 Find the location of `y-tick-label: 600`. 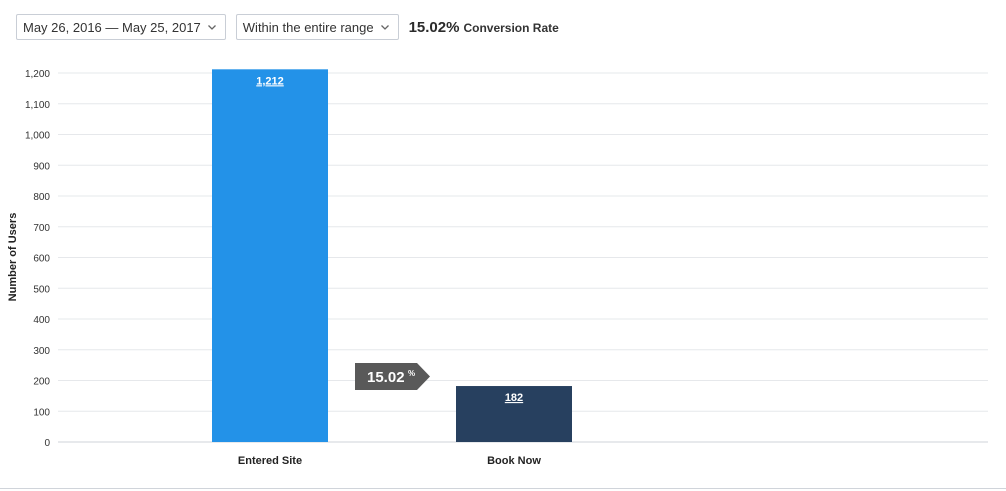

y-tick-label: 600 is located at coordinates (41, 259).